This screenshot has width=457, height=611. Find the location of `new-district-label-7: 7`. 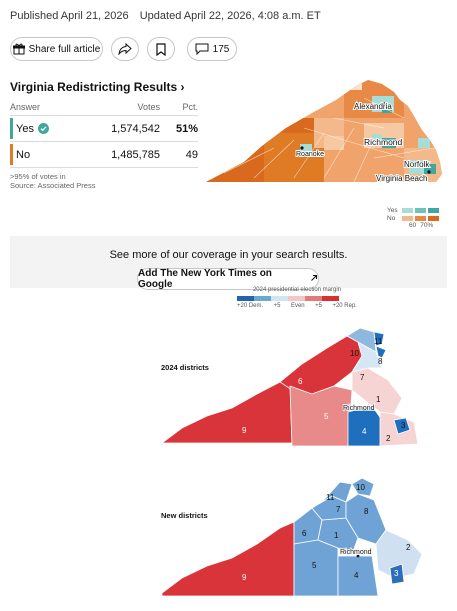

new-district-label-7: 7 is located at coordinates (338, 509).